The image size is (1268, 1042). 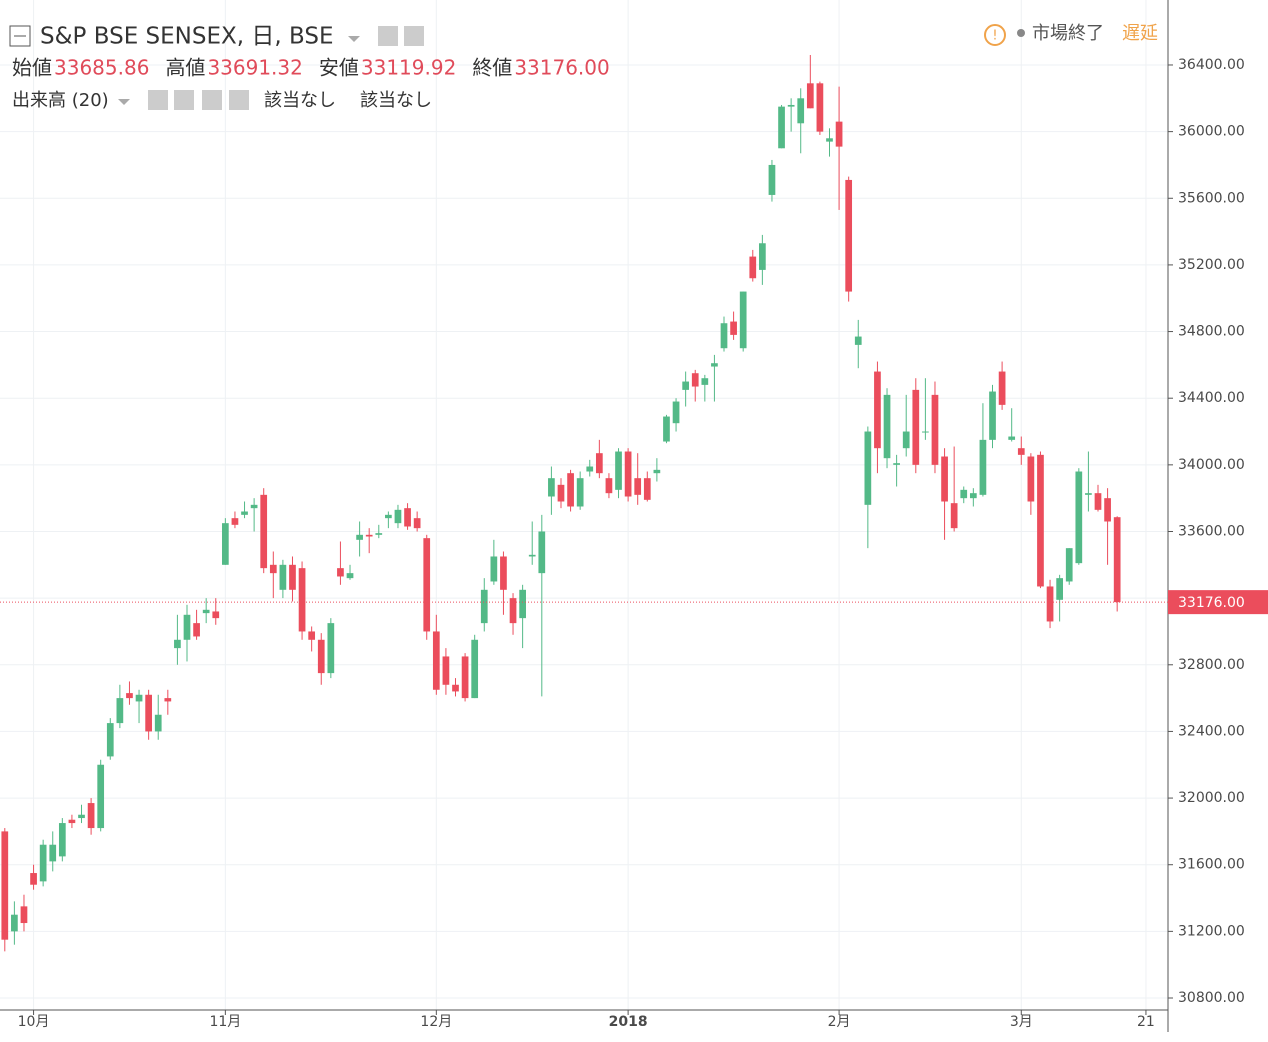 What do you see at coordinates (185, 68) in the screenshot?
I see `ohlc-label: 高値` at bounding box center [185, 68].